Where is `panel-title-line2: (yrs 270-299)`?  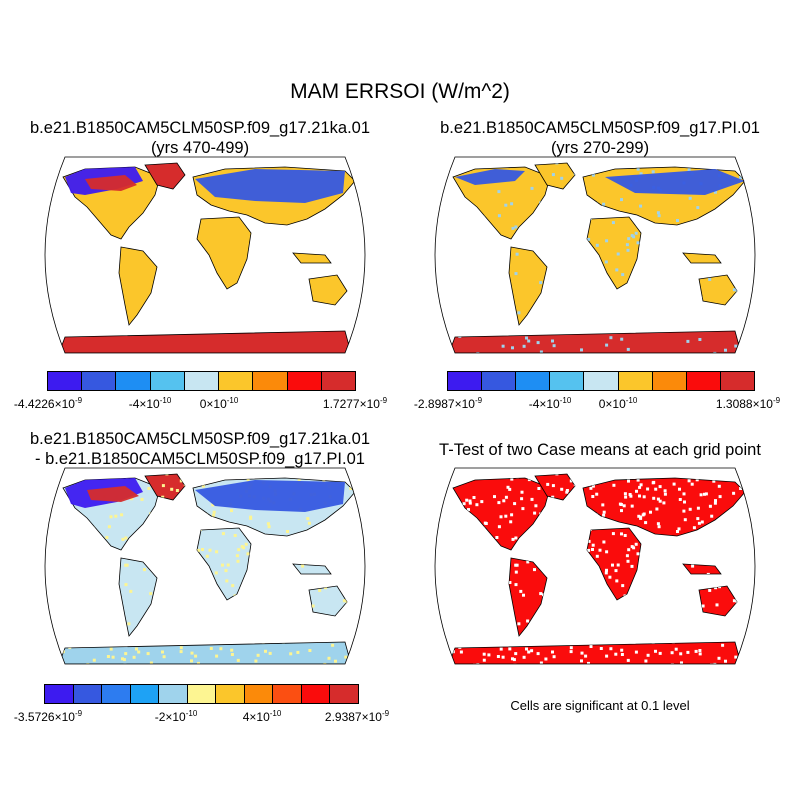
panel-title-line2: (yrs 270-299) is located at coordinates (600, 148).